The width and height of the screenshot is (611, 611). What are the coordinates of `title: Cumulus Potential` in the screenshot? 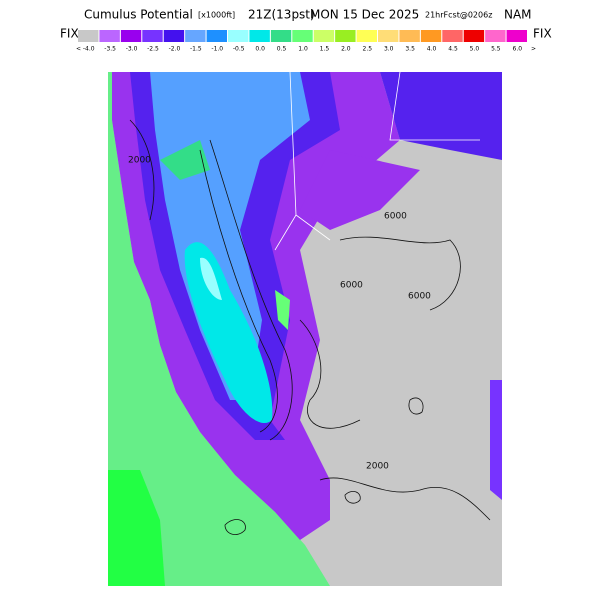 It's located at (138, 15).